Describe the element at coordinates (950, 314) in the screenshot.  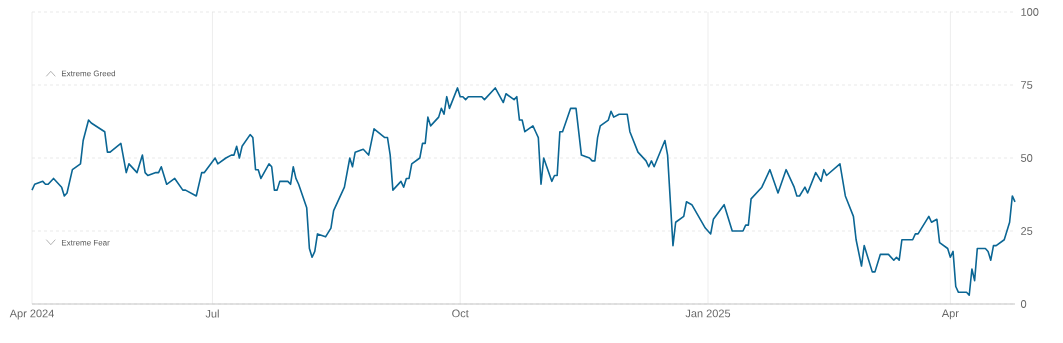
I see `x-tick-label: Apr` at that location.